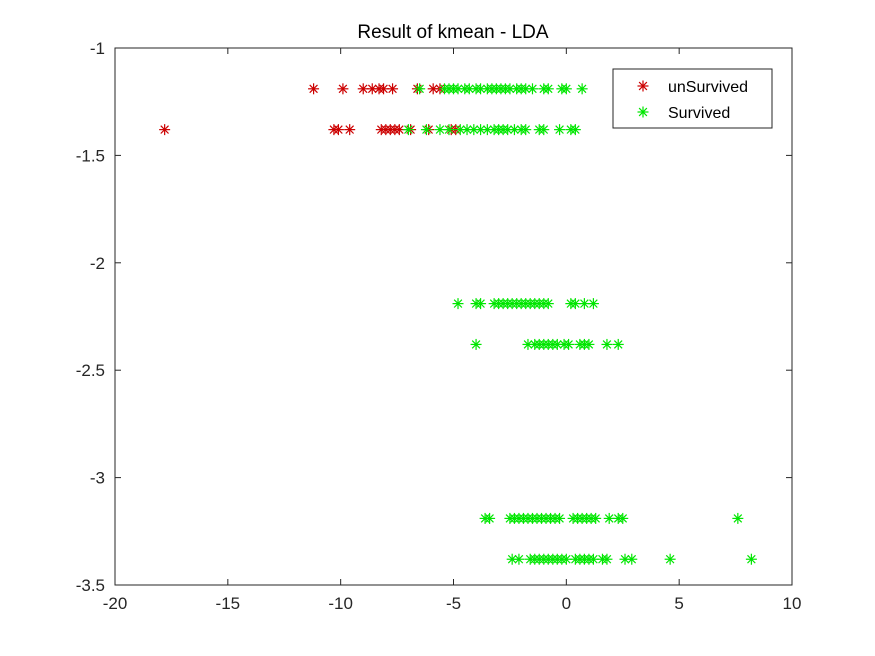 Image resolution: width=875 pixels, height=656 pixels. I want to click on y-tick-label: -2, so click(97, 263).